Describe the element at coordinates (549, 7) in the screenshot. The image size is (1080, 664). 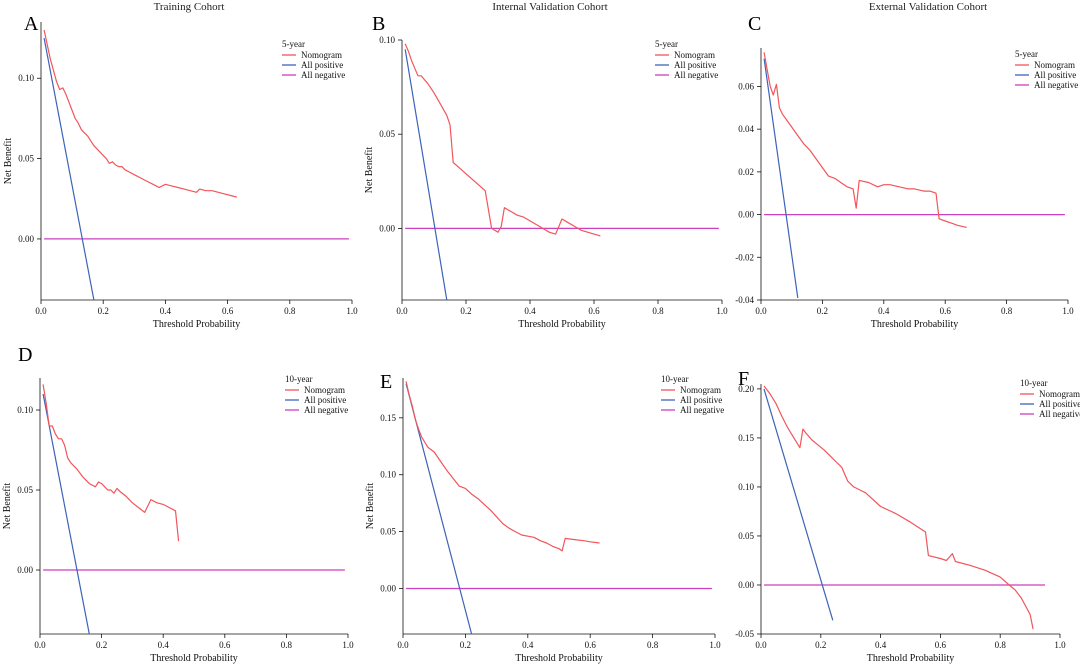
I see `panel-title: Internal Validation Cohort` at that location.